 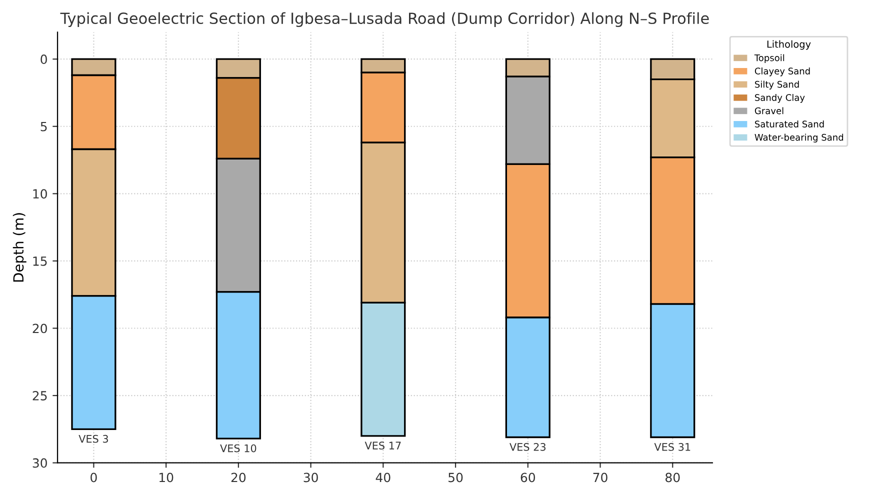 I want to click on annotation: VES 17, so click(x=382, y=446).